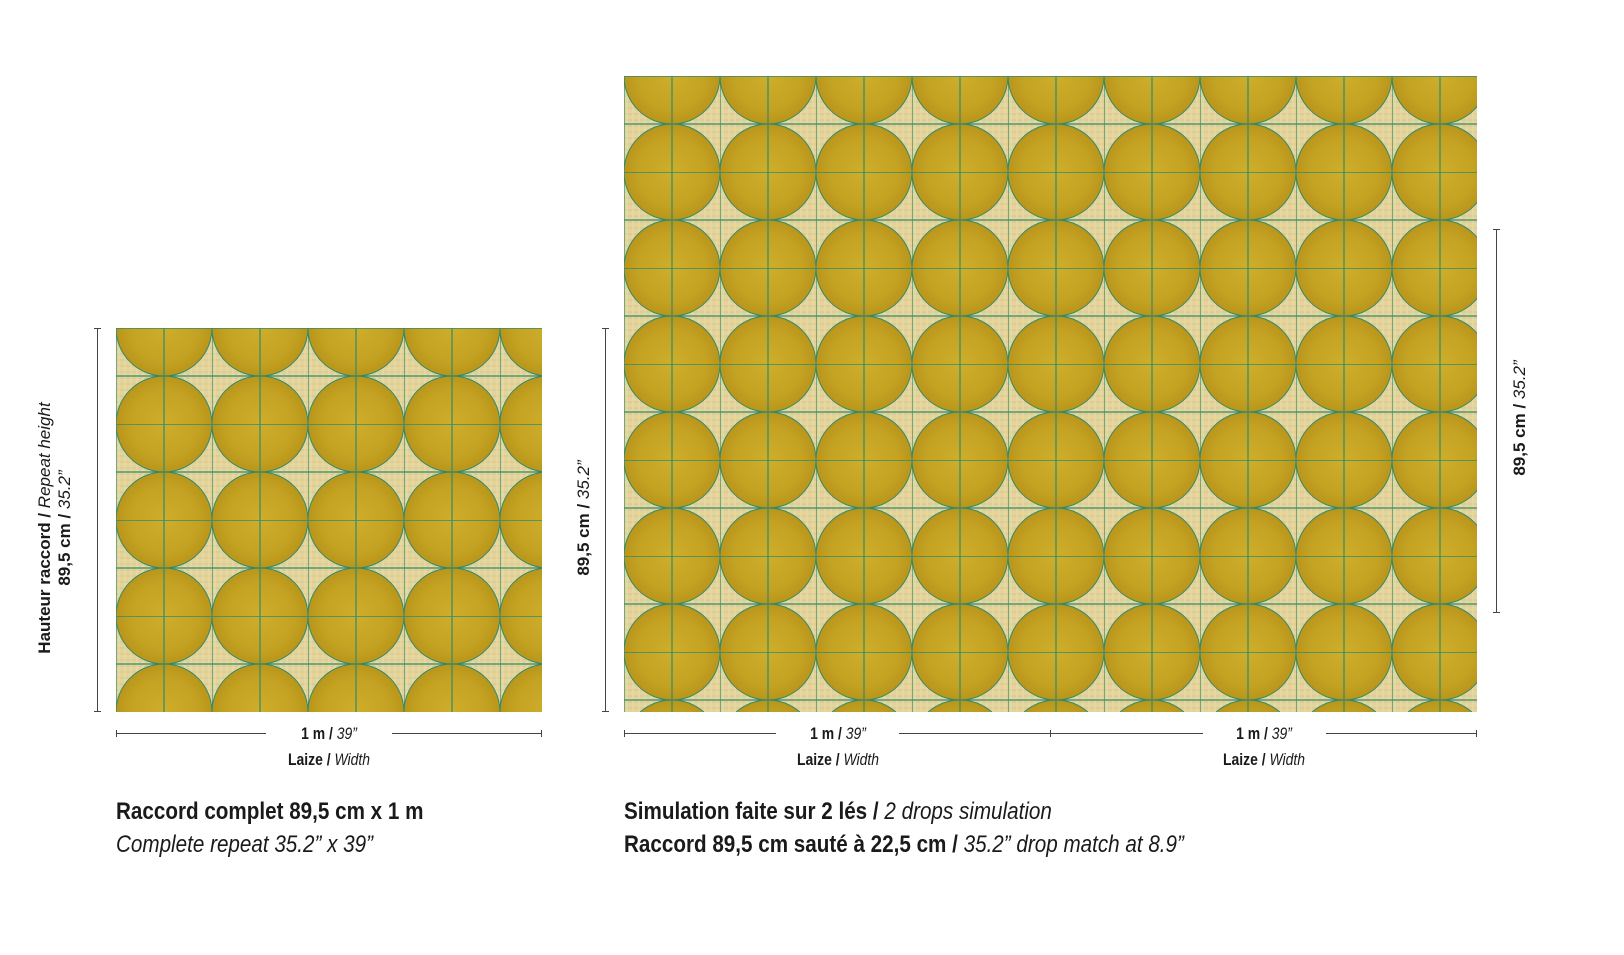  What do you see at coordinates (191, 733) in the screenshot?
I see `width-dimension-line-left` at bounding box center [191, 733].